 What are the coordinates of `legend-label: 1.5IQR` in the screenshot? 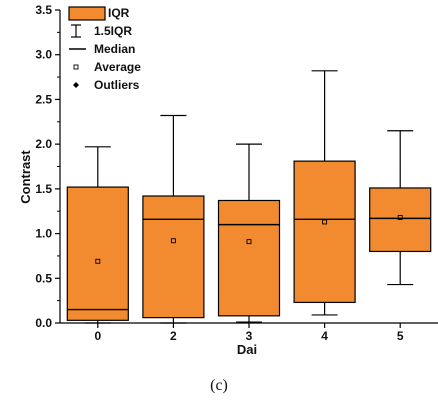 It's located at (113, 31).